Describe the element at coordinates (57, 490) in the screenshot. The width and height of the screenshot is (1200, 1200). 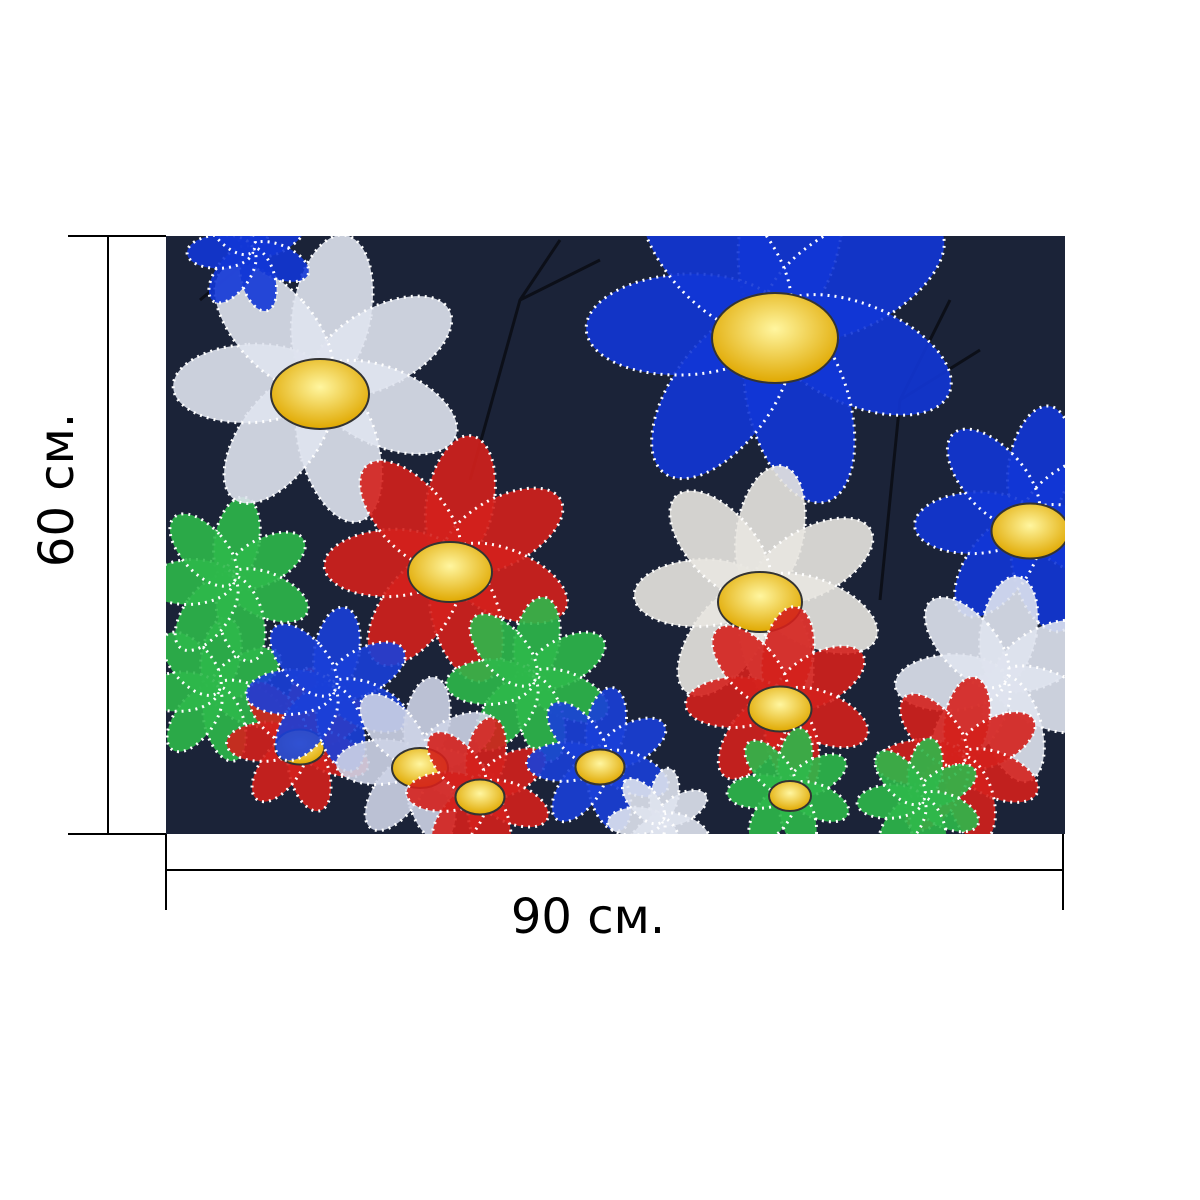
I see `height-label: 60 см.` at that location.